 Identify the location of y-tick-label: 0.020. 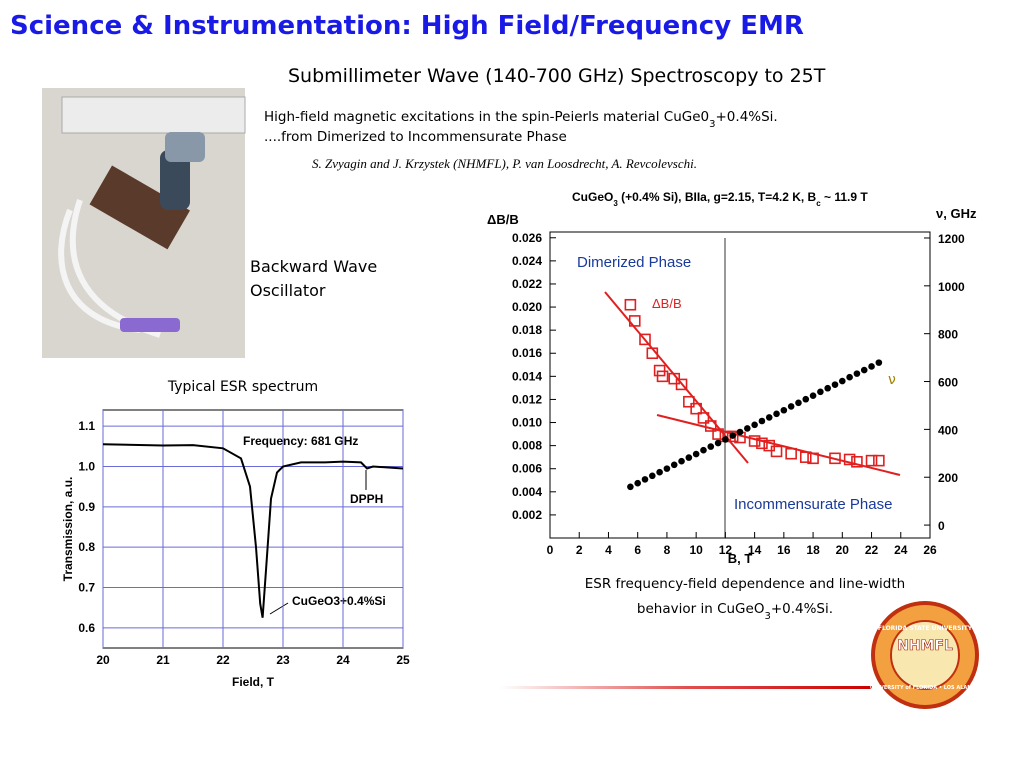
(527, 307).